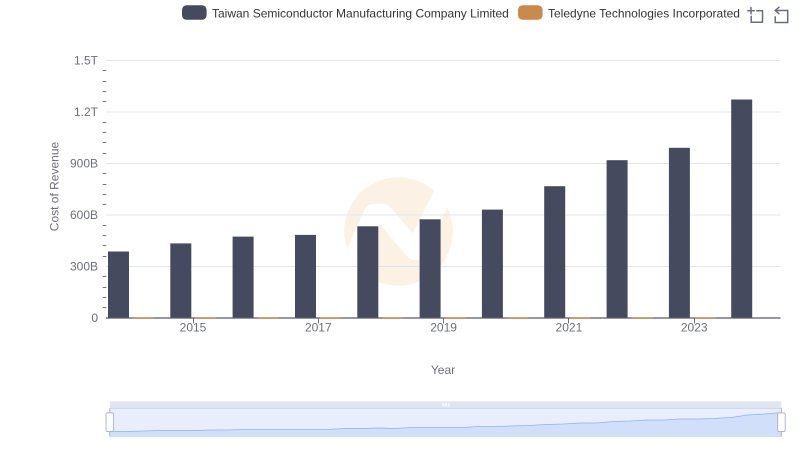 The height and width of the screenshot is (466, 800). I want to click on svg-text: 2019, so click(443, 328).